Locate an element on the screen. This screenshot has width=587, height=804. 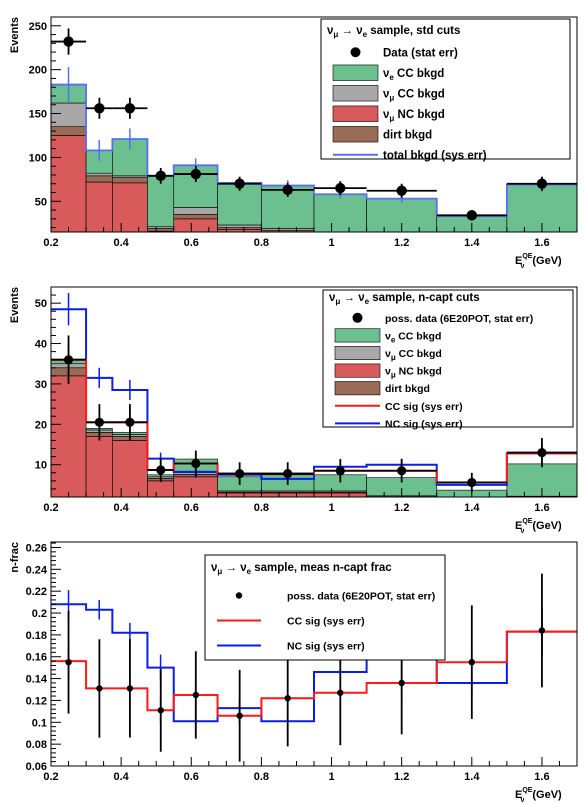
legend-box is located at coordinates (325, 607).